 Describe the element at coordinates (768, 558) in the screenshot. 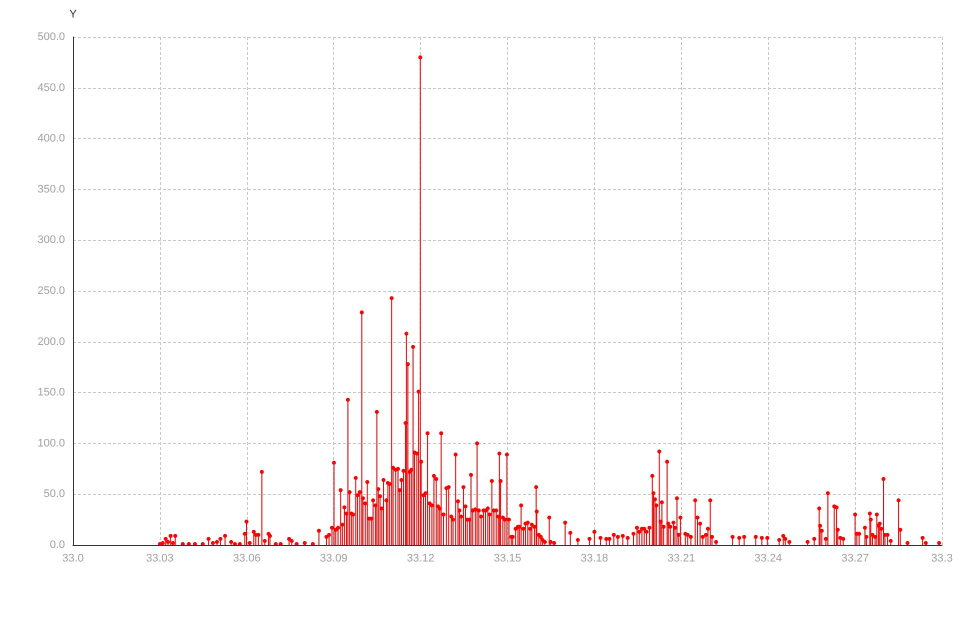

I see `x-tick-label: 33.24` at that location.